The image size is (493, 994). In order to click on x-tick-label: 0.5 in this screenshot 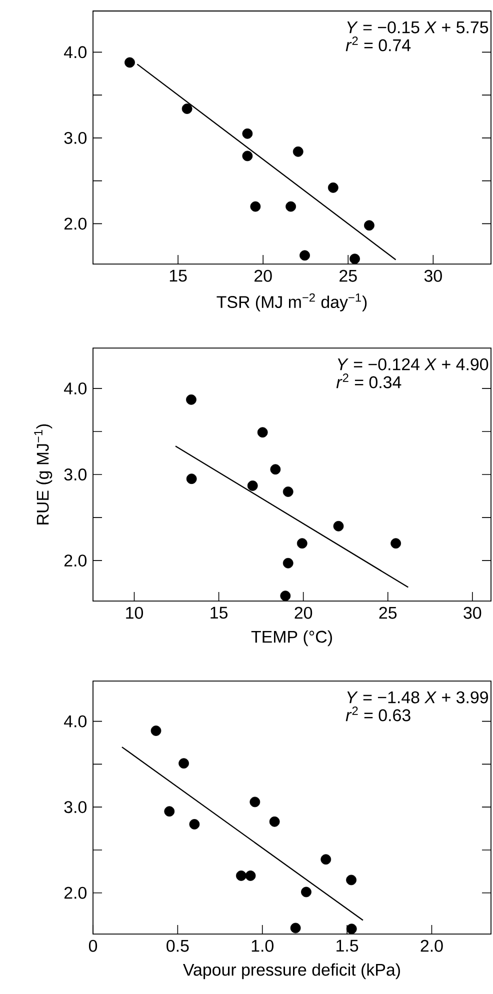, I will do `click(177, 946)`.